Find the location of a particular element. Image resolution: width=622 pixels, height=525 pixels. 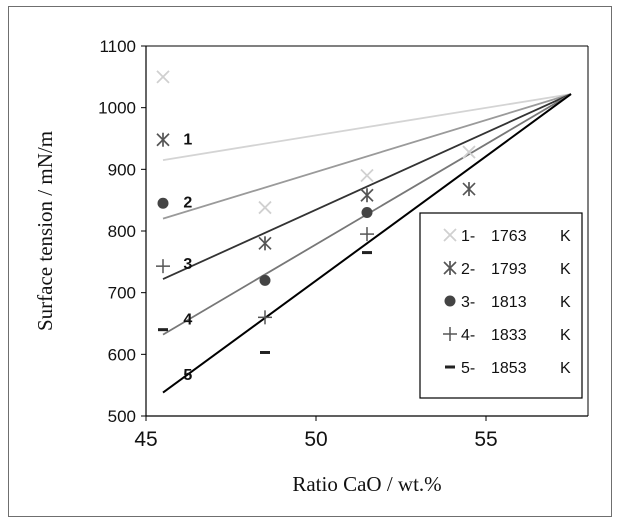

x-tick-label: 55 is located at coordinates (485, 439).